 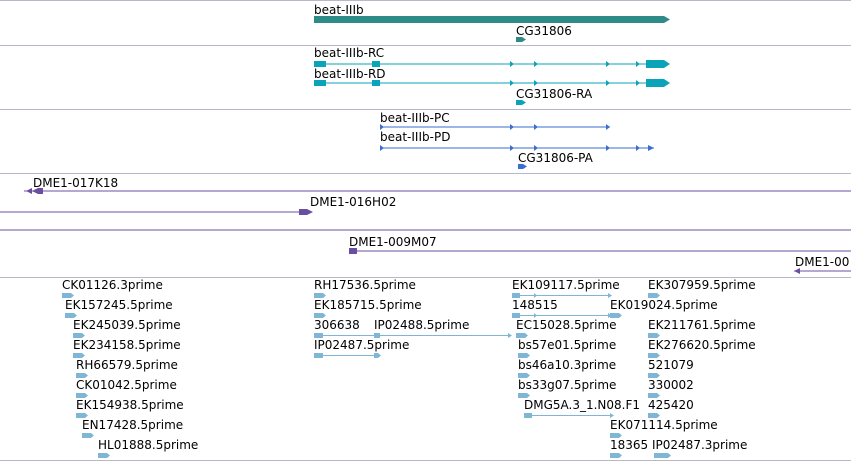 What do you see at coordinates (702, 345) in the screenshot?
I see `est-label: EK276620.5prime` at bounding box center [702, 345].